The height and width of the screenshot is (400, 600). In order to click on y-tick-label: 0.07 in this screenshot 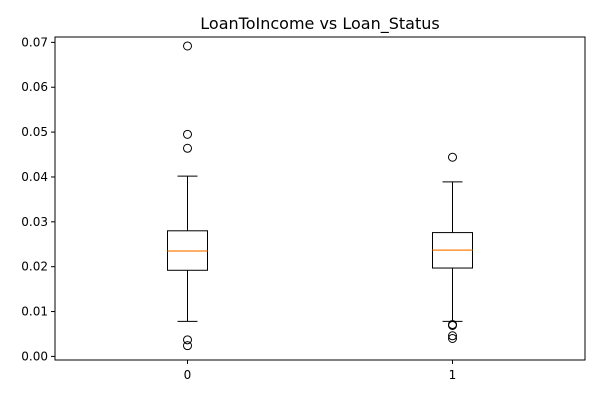, I will do `click(34, 42)`.